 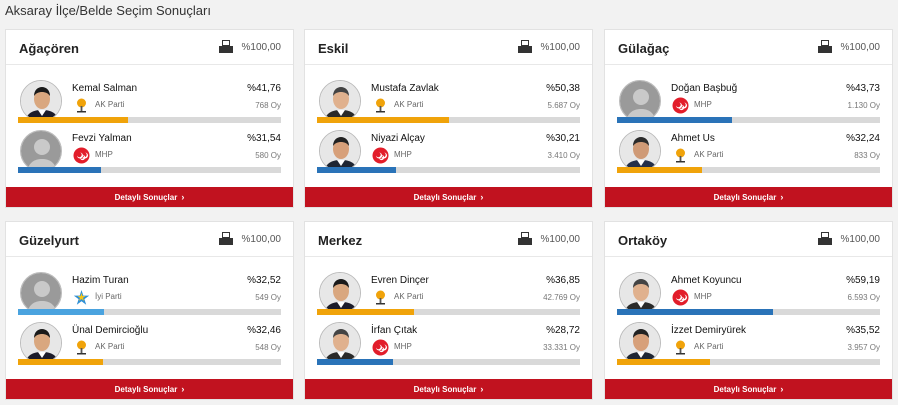 I want to click on candidate-name: Hazim Turan, so click(x=100, y=280).